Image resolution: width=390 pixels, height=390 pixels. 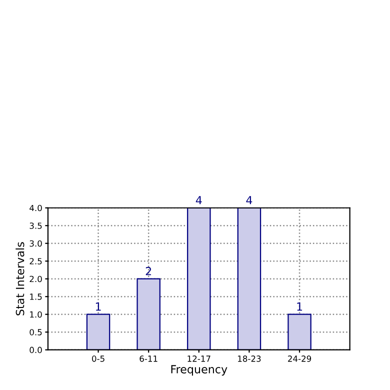 I want to click on y-tick-label: 4.0, so click(x=36, y=208).